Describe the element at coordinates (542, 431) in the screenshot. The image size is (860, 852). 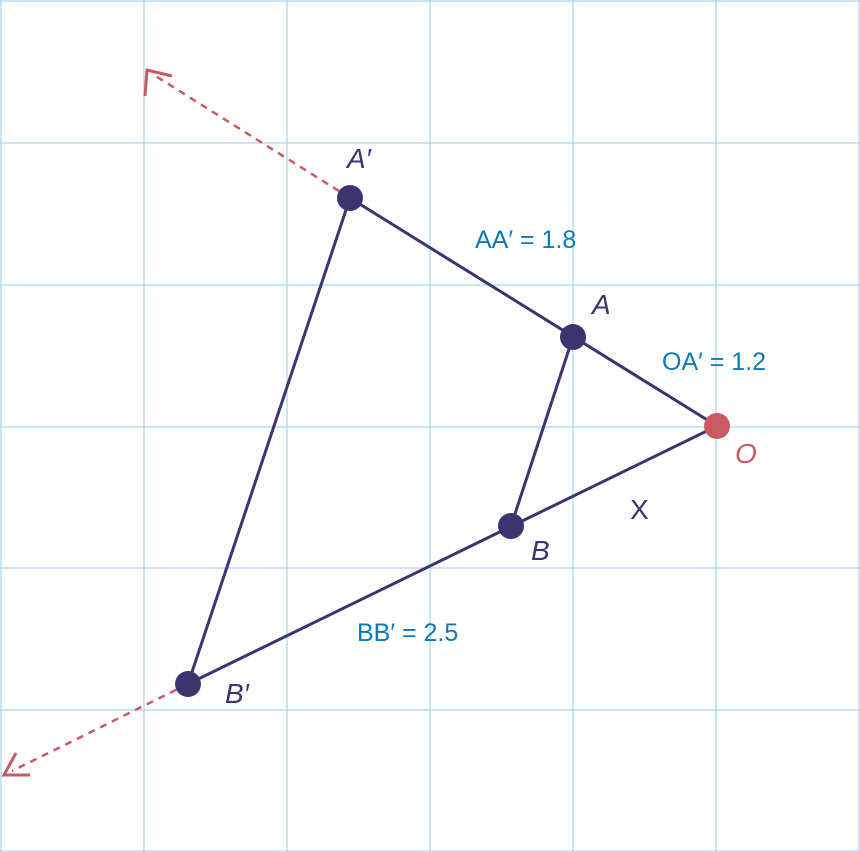
I see `segment-a-b` at that location.